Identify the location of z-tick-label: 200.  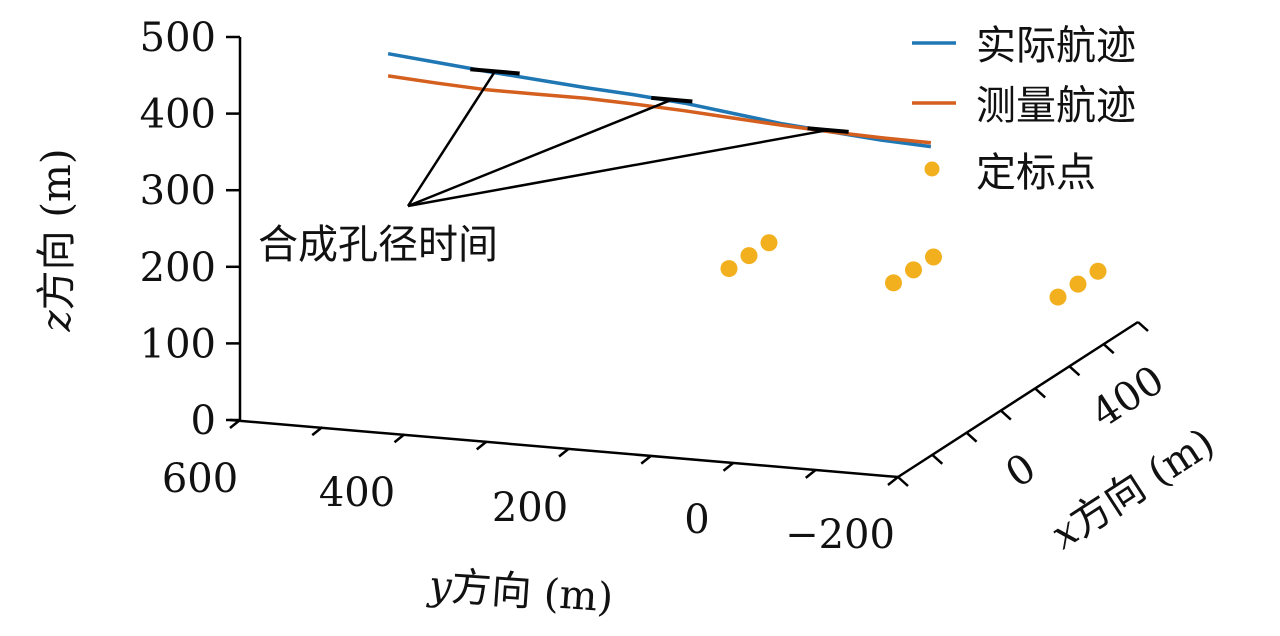
(178, 268).